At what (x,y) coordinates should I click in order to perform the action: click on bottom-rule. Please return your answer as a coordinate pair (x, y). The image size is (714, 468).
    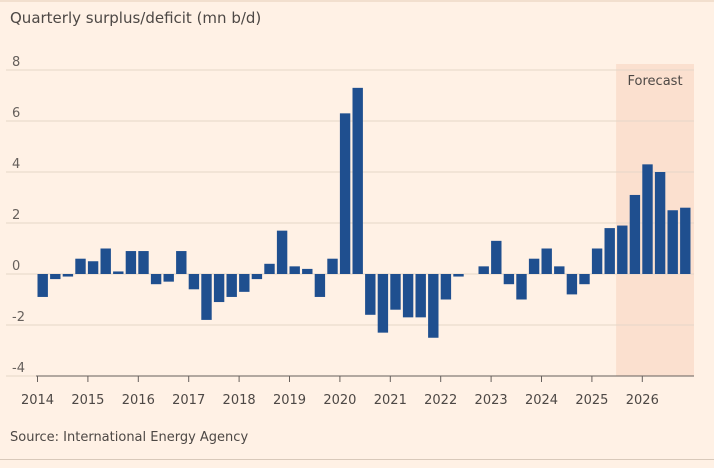
    Looking at the image, I should click on (357, 459).